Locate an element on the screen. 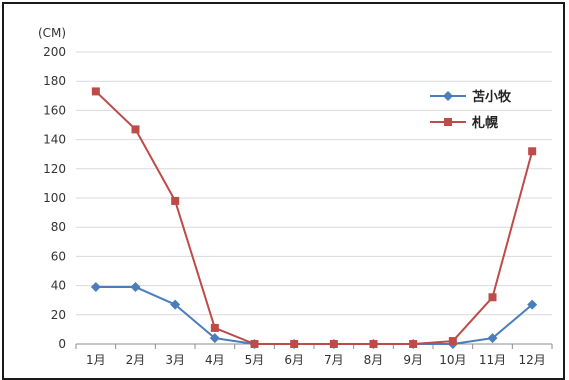 Image resolution: width=569 pixels, height=380 pixels. y-tick-label: 200 is located at coordinates (54, 52).